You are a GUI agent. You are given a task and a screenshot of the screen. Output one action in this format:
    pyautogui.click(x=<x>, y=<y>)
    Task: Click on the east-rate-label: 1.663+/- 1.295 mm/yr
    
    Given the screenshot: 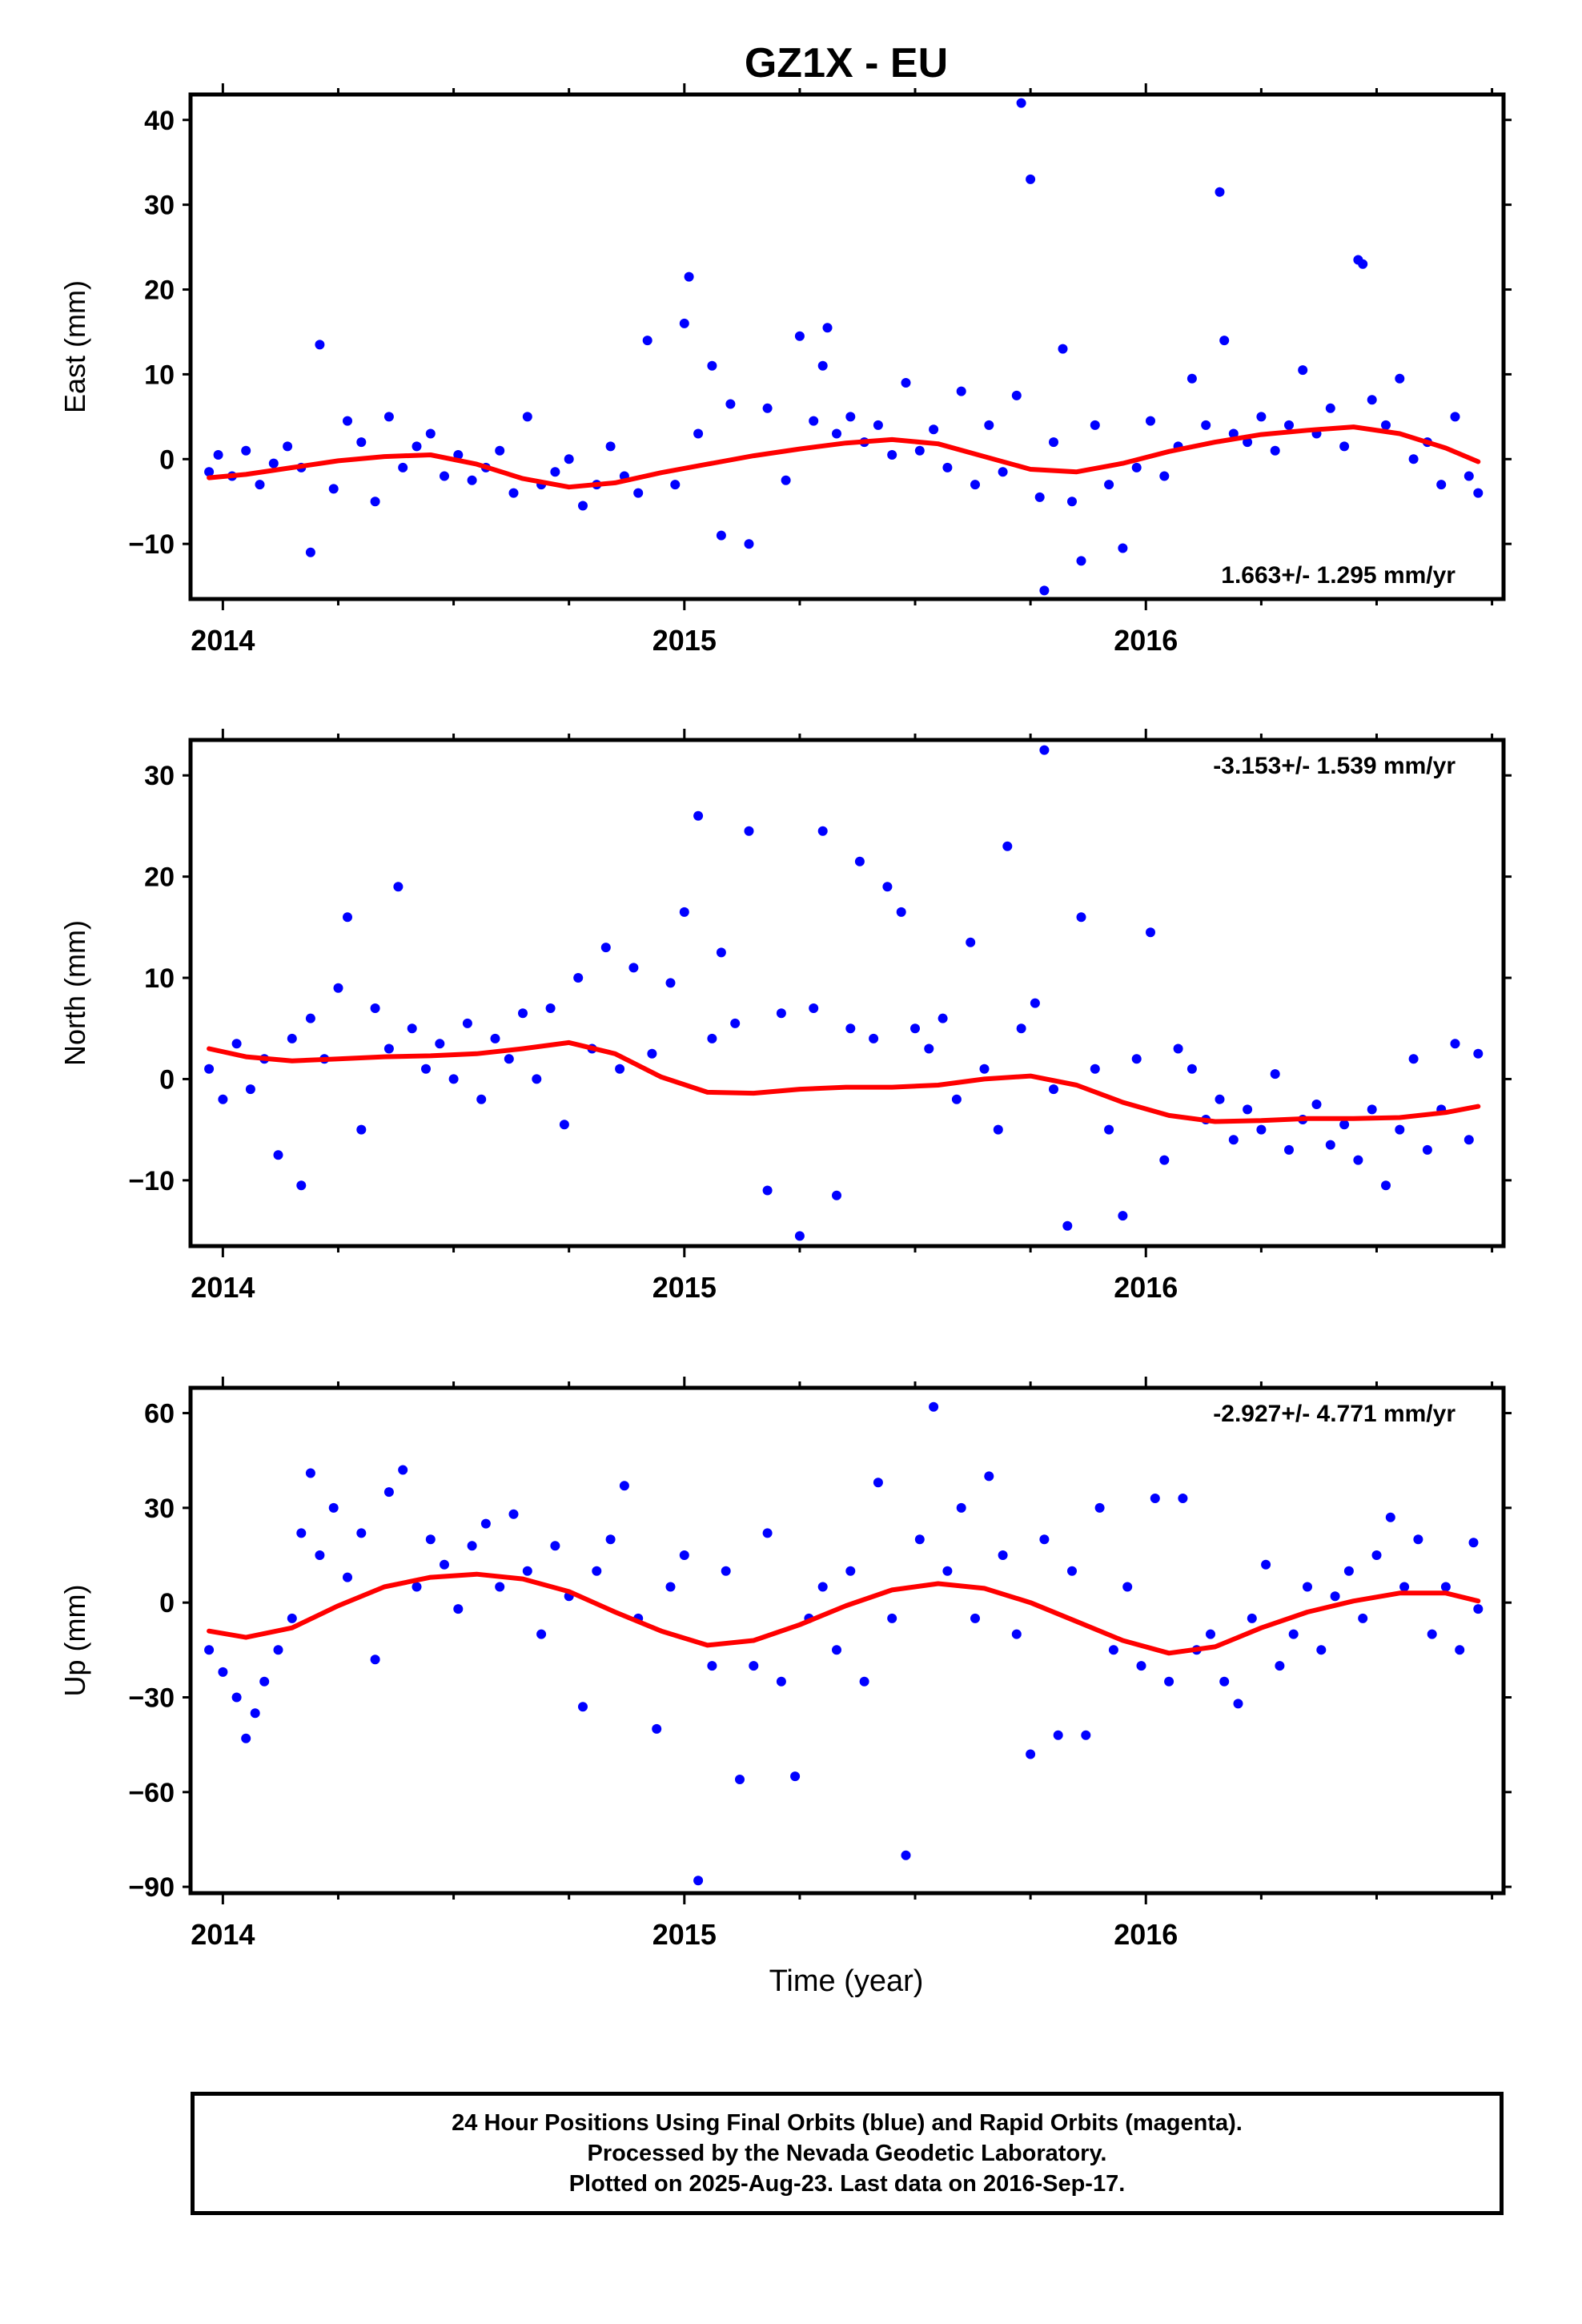 What is the action you would take?
    pyautogui.click(x=1338, y=575)
    